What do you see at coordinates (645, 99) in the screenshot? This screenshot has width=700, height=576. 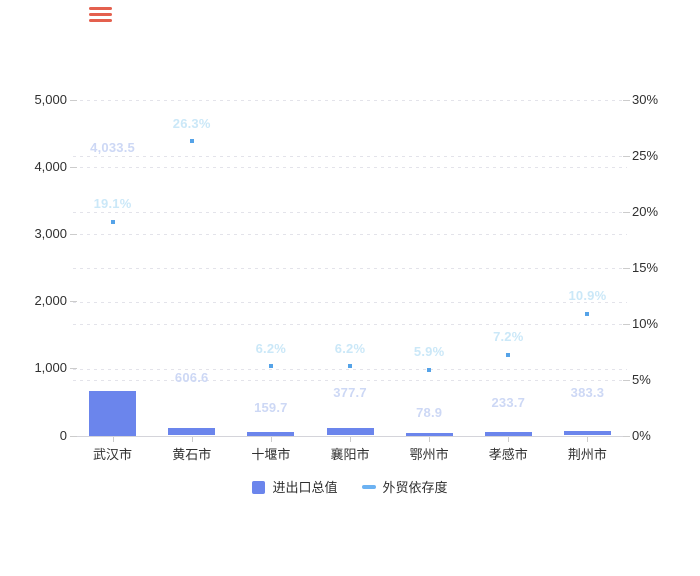 I see `right-axis-tick-label: 30%` at bounding box center [645, 99].